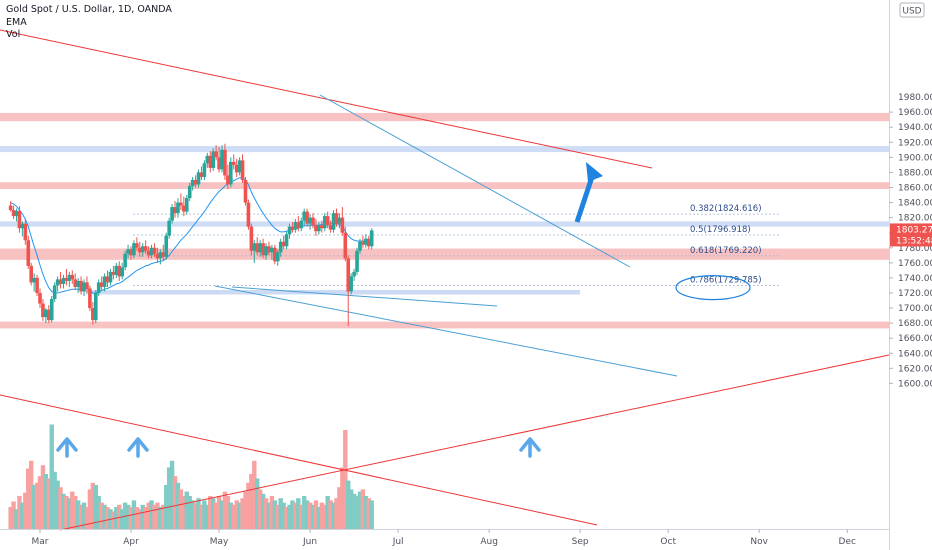  Describe the element at coordinates (444, 224) in the screenshot. I see `zone-support` at that location.